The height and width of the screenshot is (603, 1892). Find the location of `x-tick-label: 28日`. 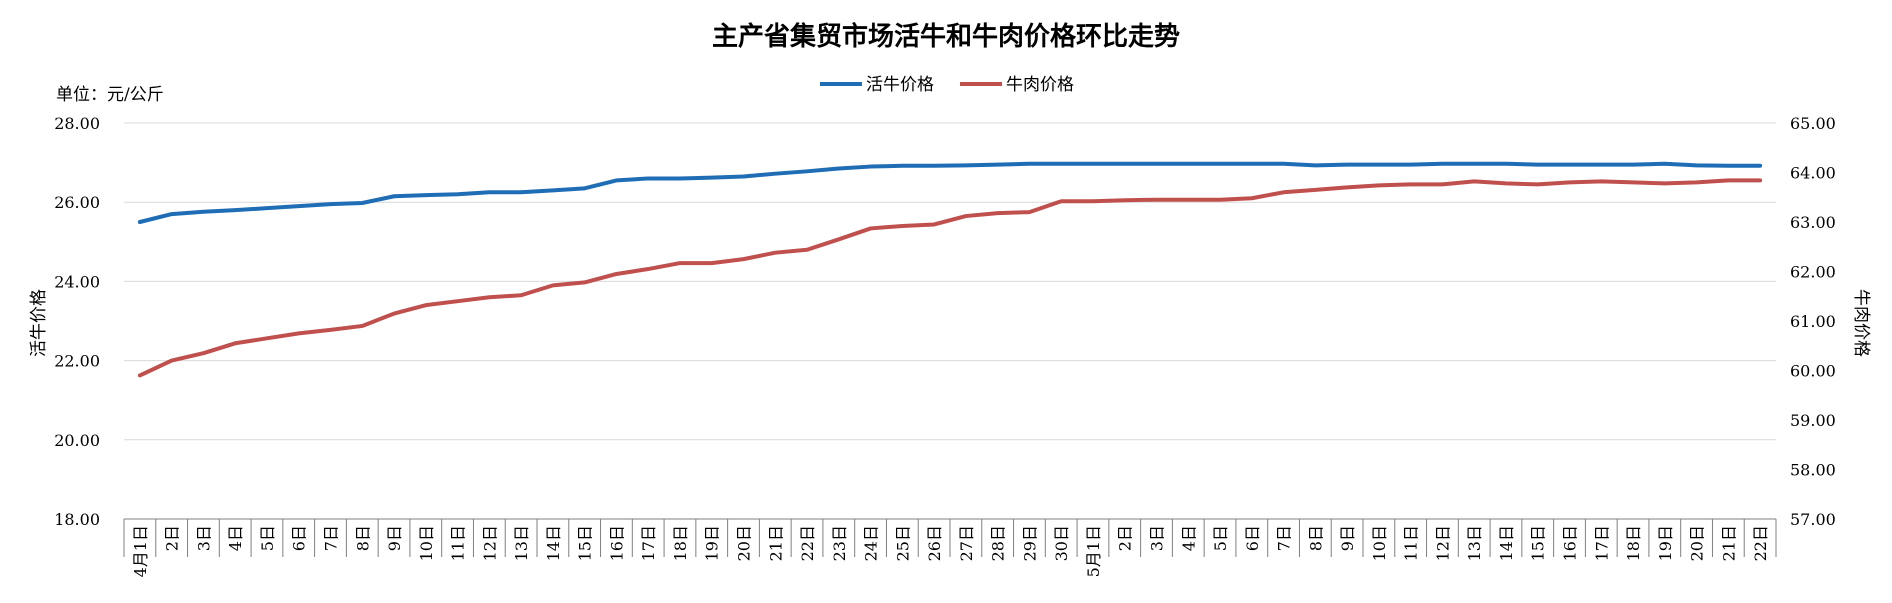

x-tick-label: 28日 is located at coordinates (998, 543).